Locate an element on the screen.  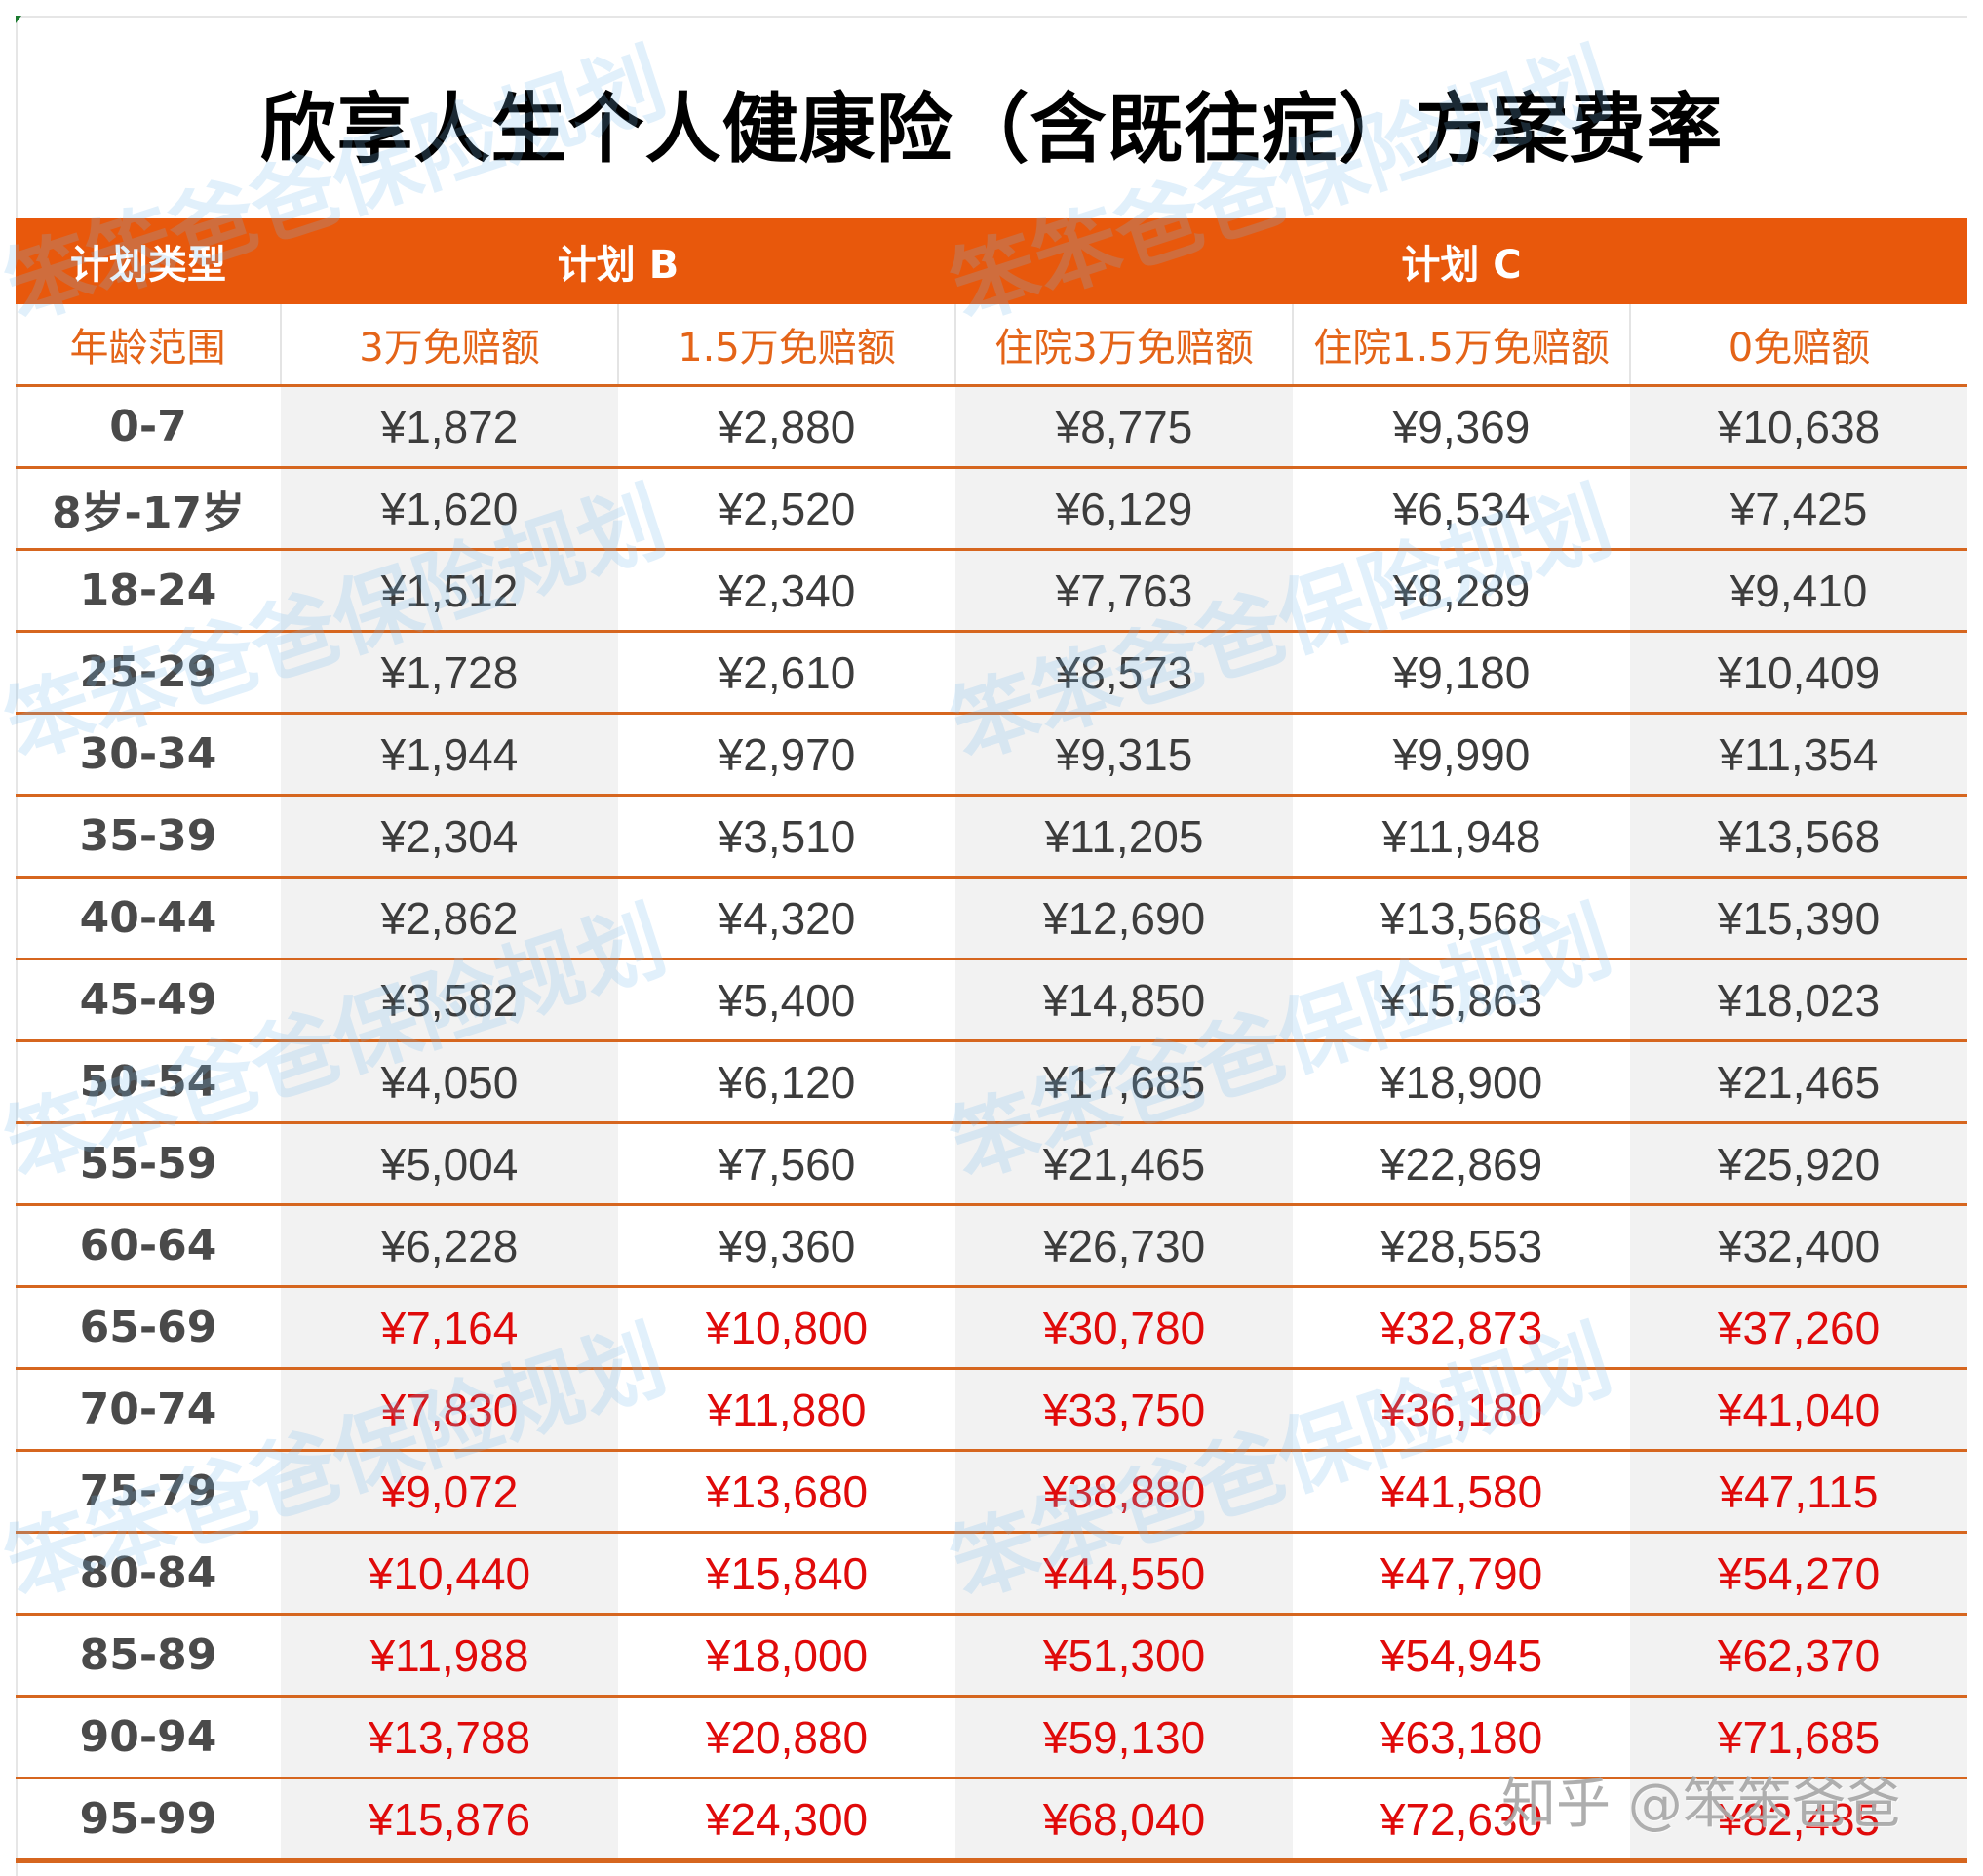
table-row: 60-64 ¥6,228 ¥9,360 ¥26,730 ¥28,553 ¥32,400 is located at coordinates (992, 1246).